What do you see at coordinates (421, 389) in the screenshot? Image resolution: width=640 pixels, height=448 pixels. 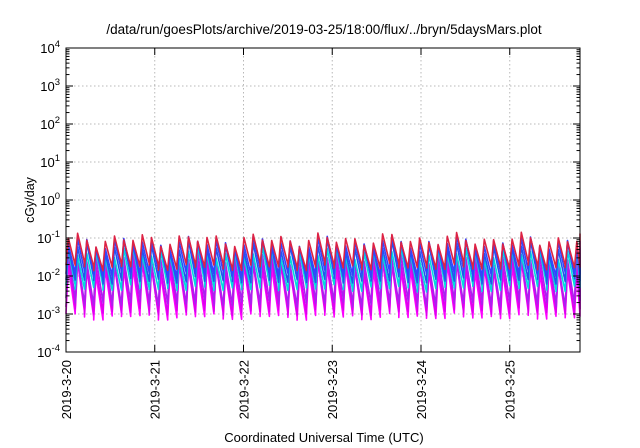 I see `x-tick-label: 2019-3-24` at bounding box center [421, 389].